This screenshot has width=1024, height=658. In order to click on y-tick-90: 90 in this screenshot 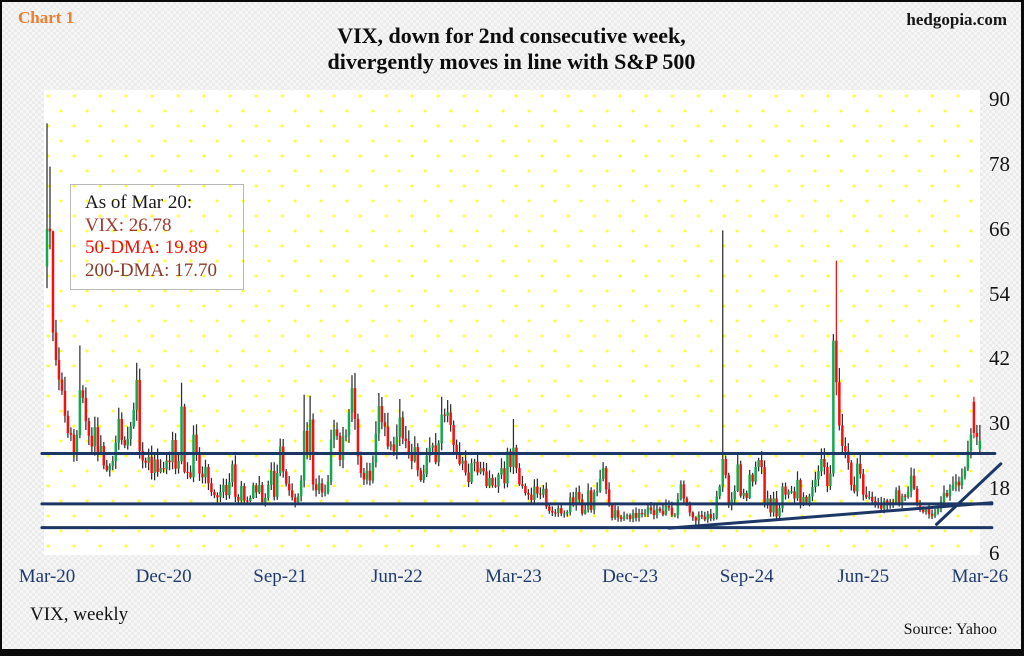, I will do `click(999, 99)`.